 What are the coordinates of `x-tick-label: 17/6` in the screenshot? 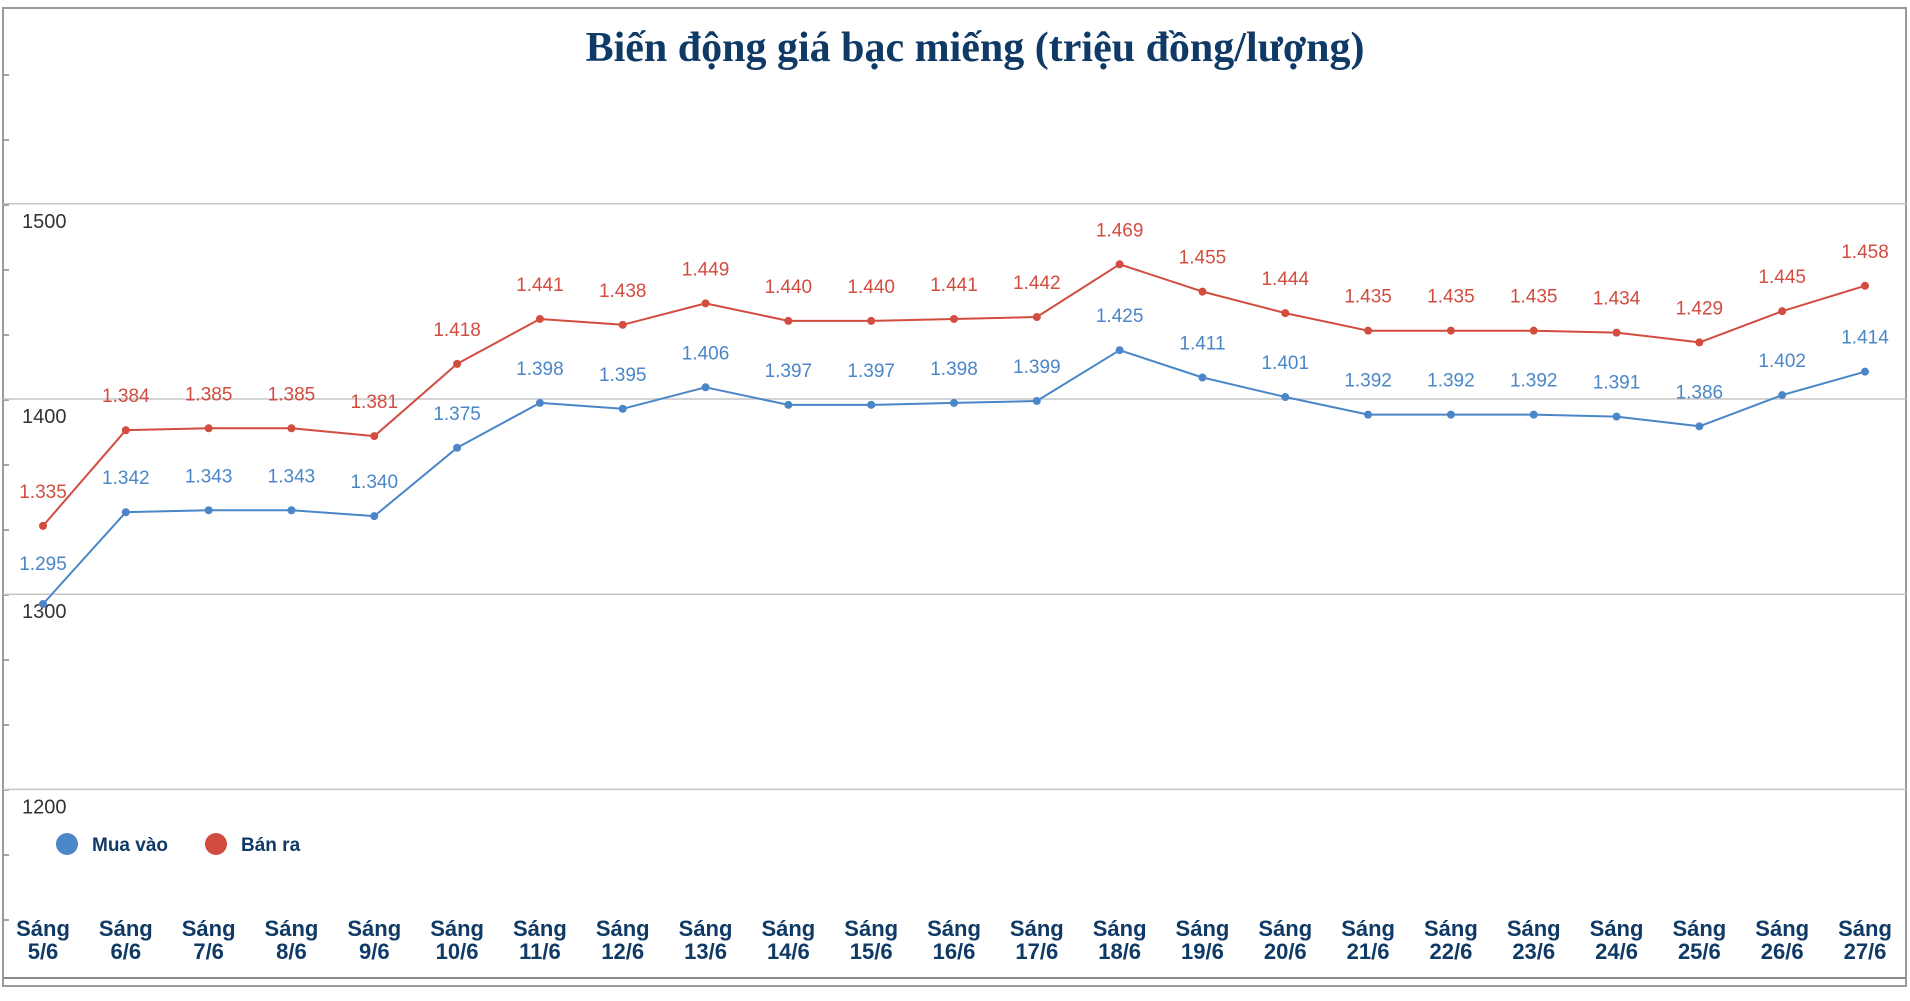 It's located at (1036, 951).